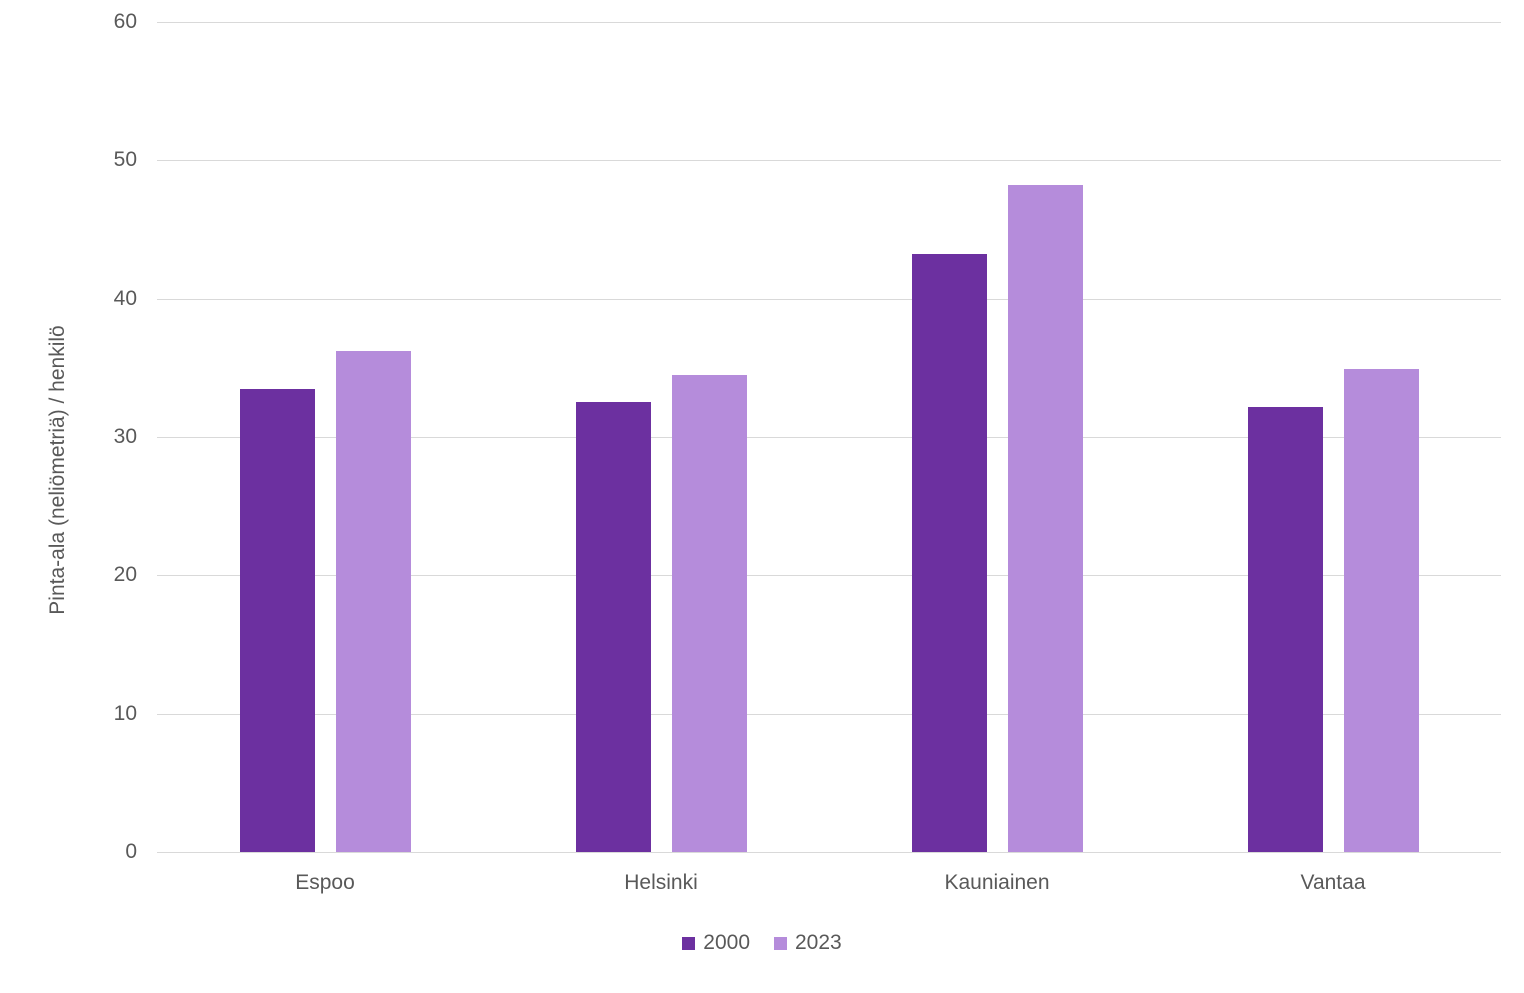 The width and height of the screenshot is (1524, 993). Describe the element at coordinates (125, 436) in the screenshot. I see `y-tick-label-30: 30` at that location.